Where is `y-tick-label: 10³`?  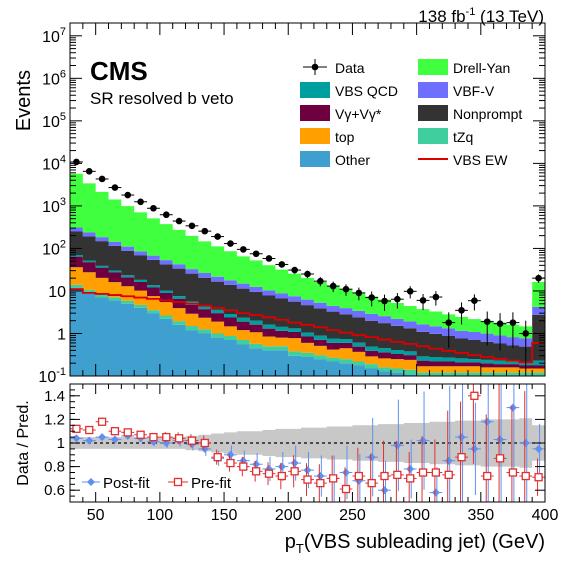 y-tick-label: 10³ is located at coordinates (54, 206).